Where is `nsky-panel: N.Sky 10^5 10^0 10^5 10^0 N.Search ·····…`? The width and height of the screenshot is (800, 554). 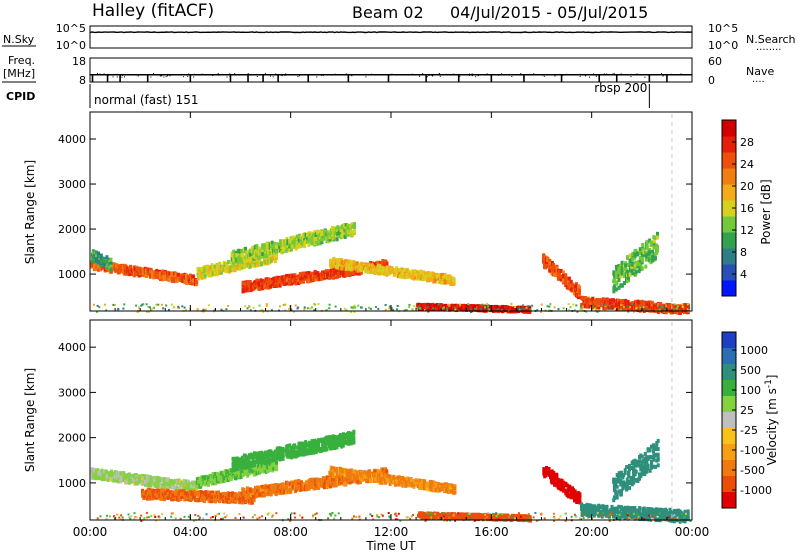
nsky-panel: N.Sky 10^5 10^0 10^5 10^0 N.Search ·····… is located at coordinates (399, 39).